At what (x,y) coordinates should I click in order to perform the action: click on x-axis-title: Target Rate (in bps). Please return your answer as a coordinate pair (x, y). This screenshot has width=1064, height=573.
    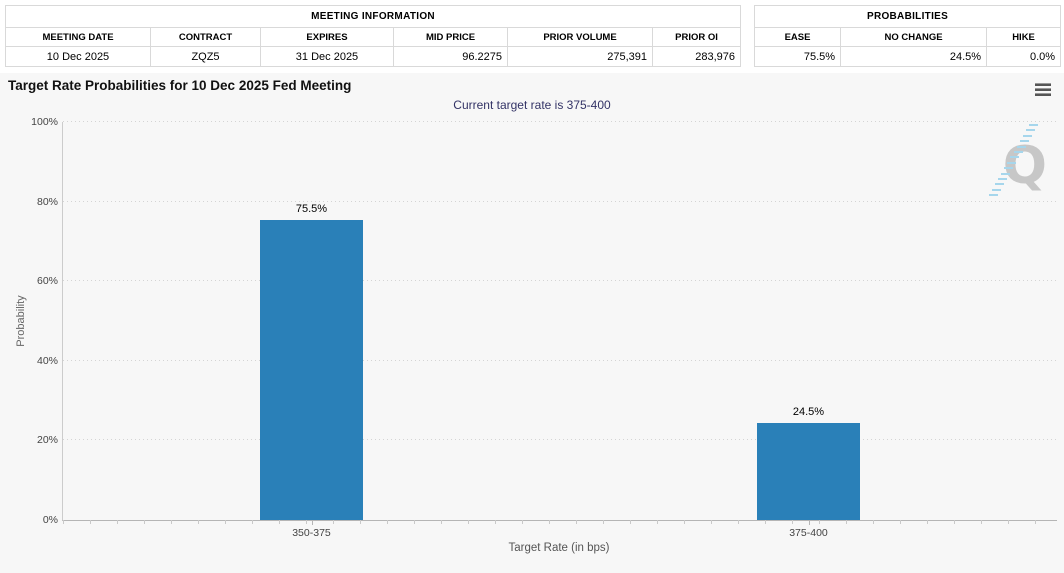
    Looking at the image, I should click on (559, 548).